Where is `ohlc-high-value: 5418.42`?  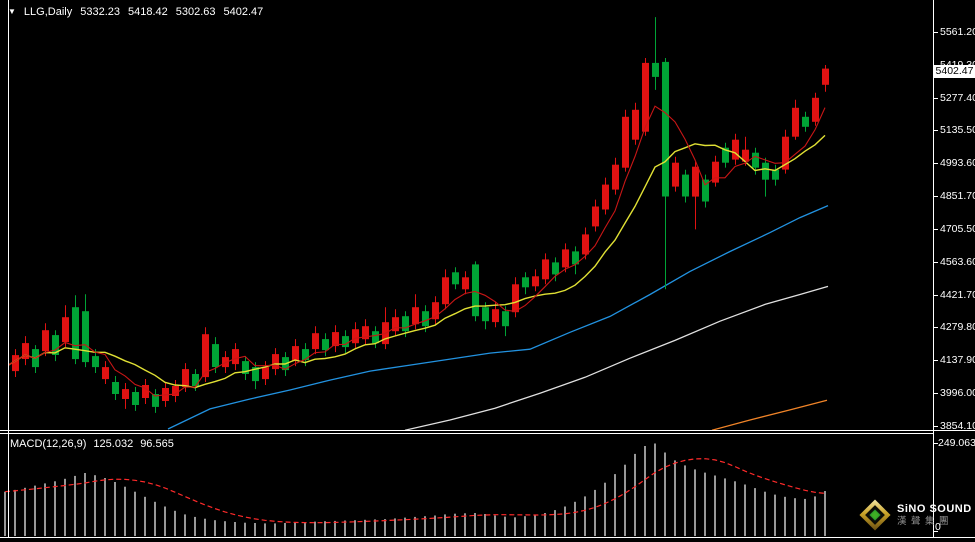
ohlc-high-value: 5418.42 is located at coordinates (147, 12).